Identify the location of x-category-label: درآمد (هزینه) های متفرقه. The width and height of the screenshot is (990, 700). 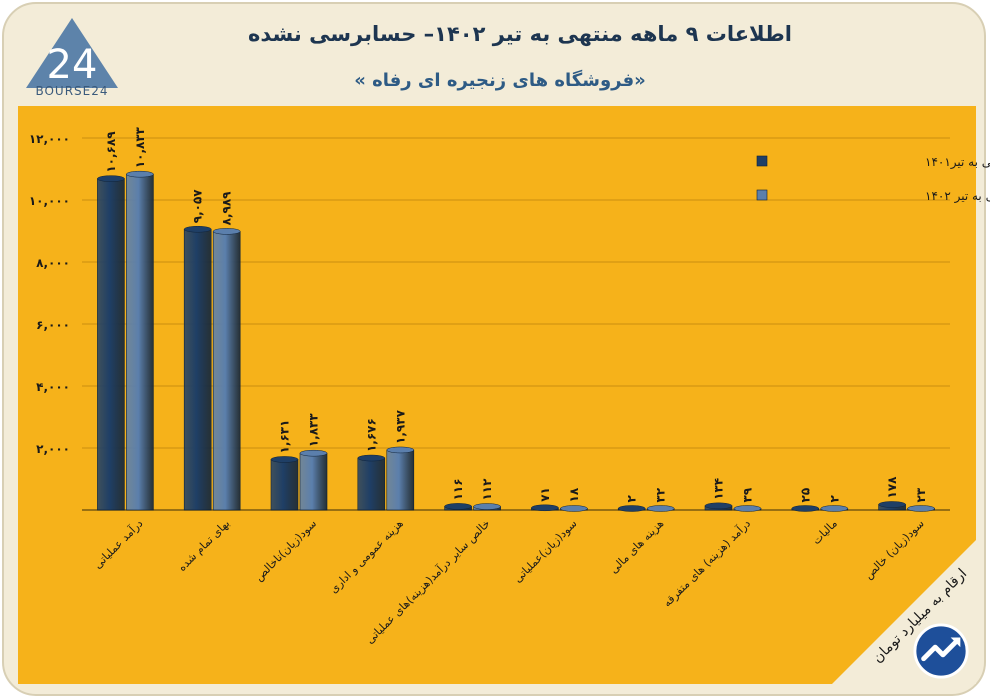
(706, 562).